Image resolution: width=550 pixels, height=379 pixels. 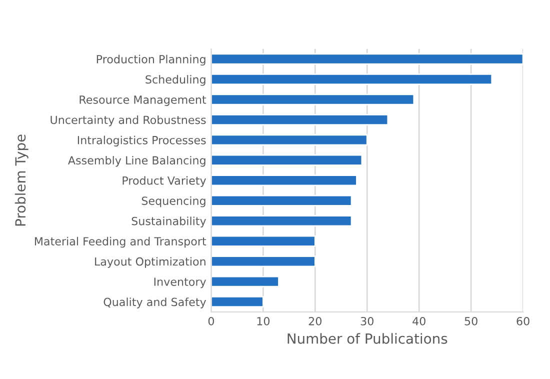 What do you see at coordinates (367, 321) in the screenshot?
I see `x-tick-label: 30` at bounding box center [367, 321].